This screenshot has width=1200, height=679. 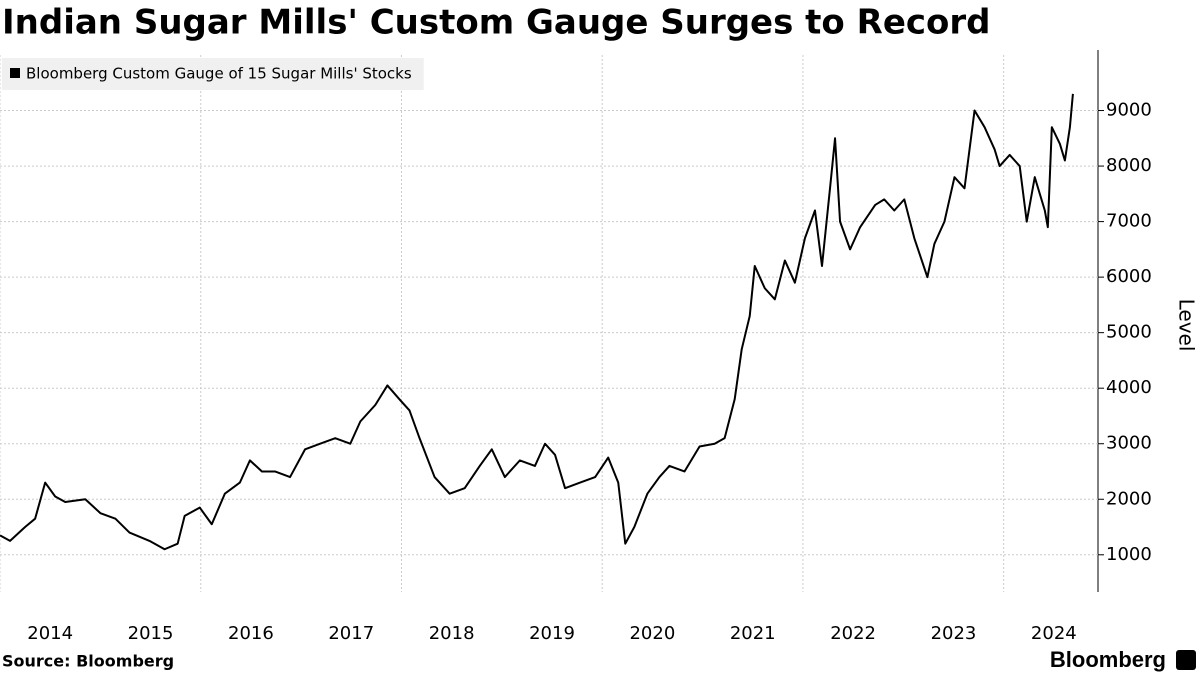 I want to click on y-tick-label: 1000, so click(x=1129, y=554).